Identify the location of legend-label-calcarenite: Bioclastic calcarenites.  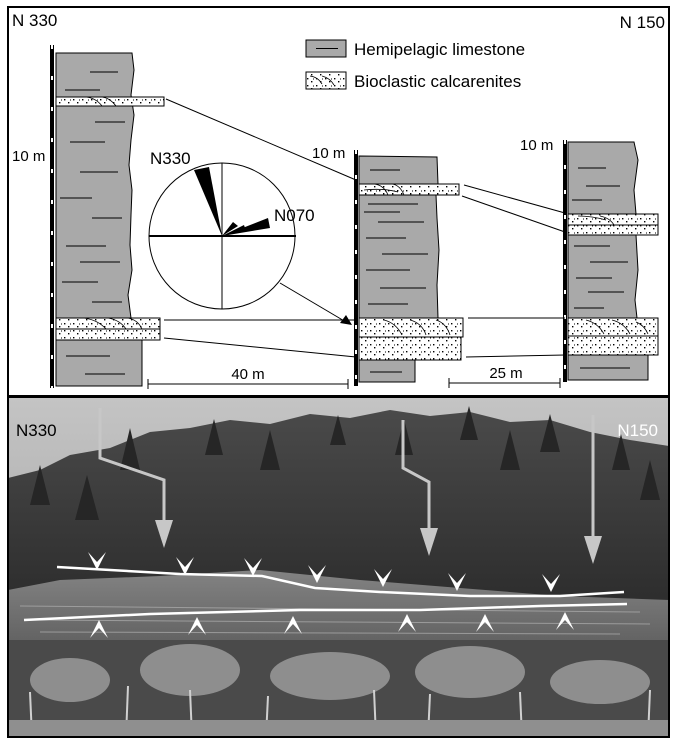
(437, 81).